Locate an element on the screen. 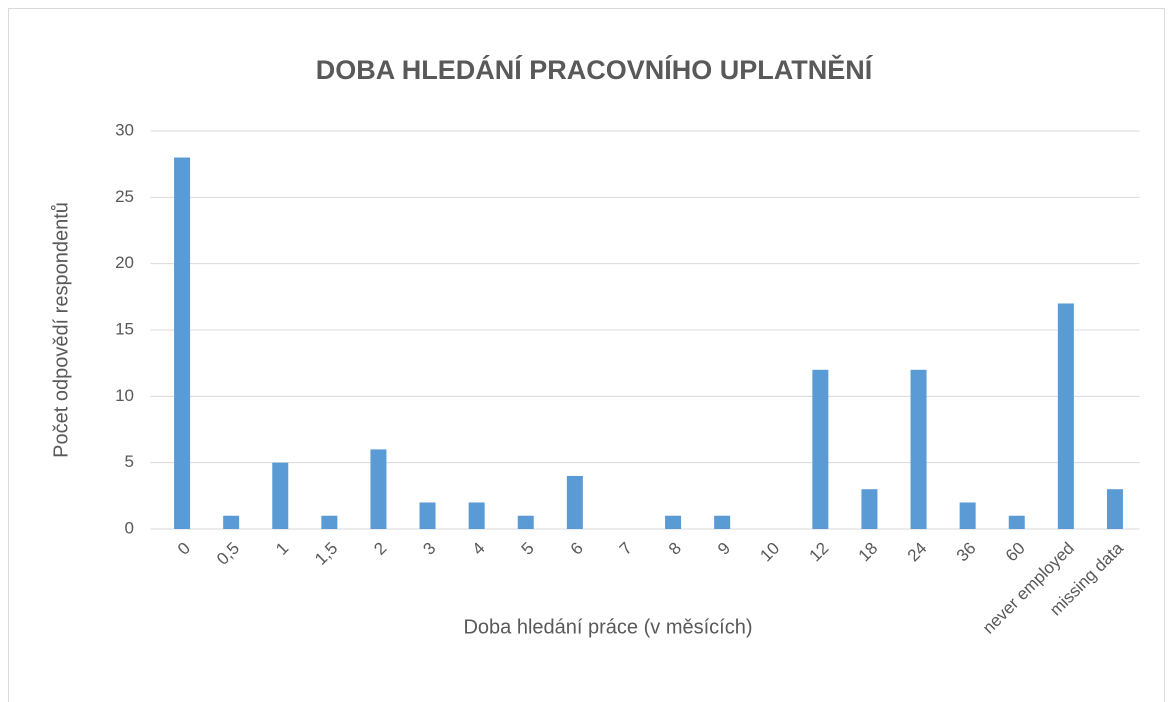  y-axis-title: Počet odpovědí respondentů is located at coordinates (61, 330).